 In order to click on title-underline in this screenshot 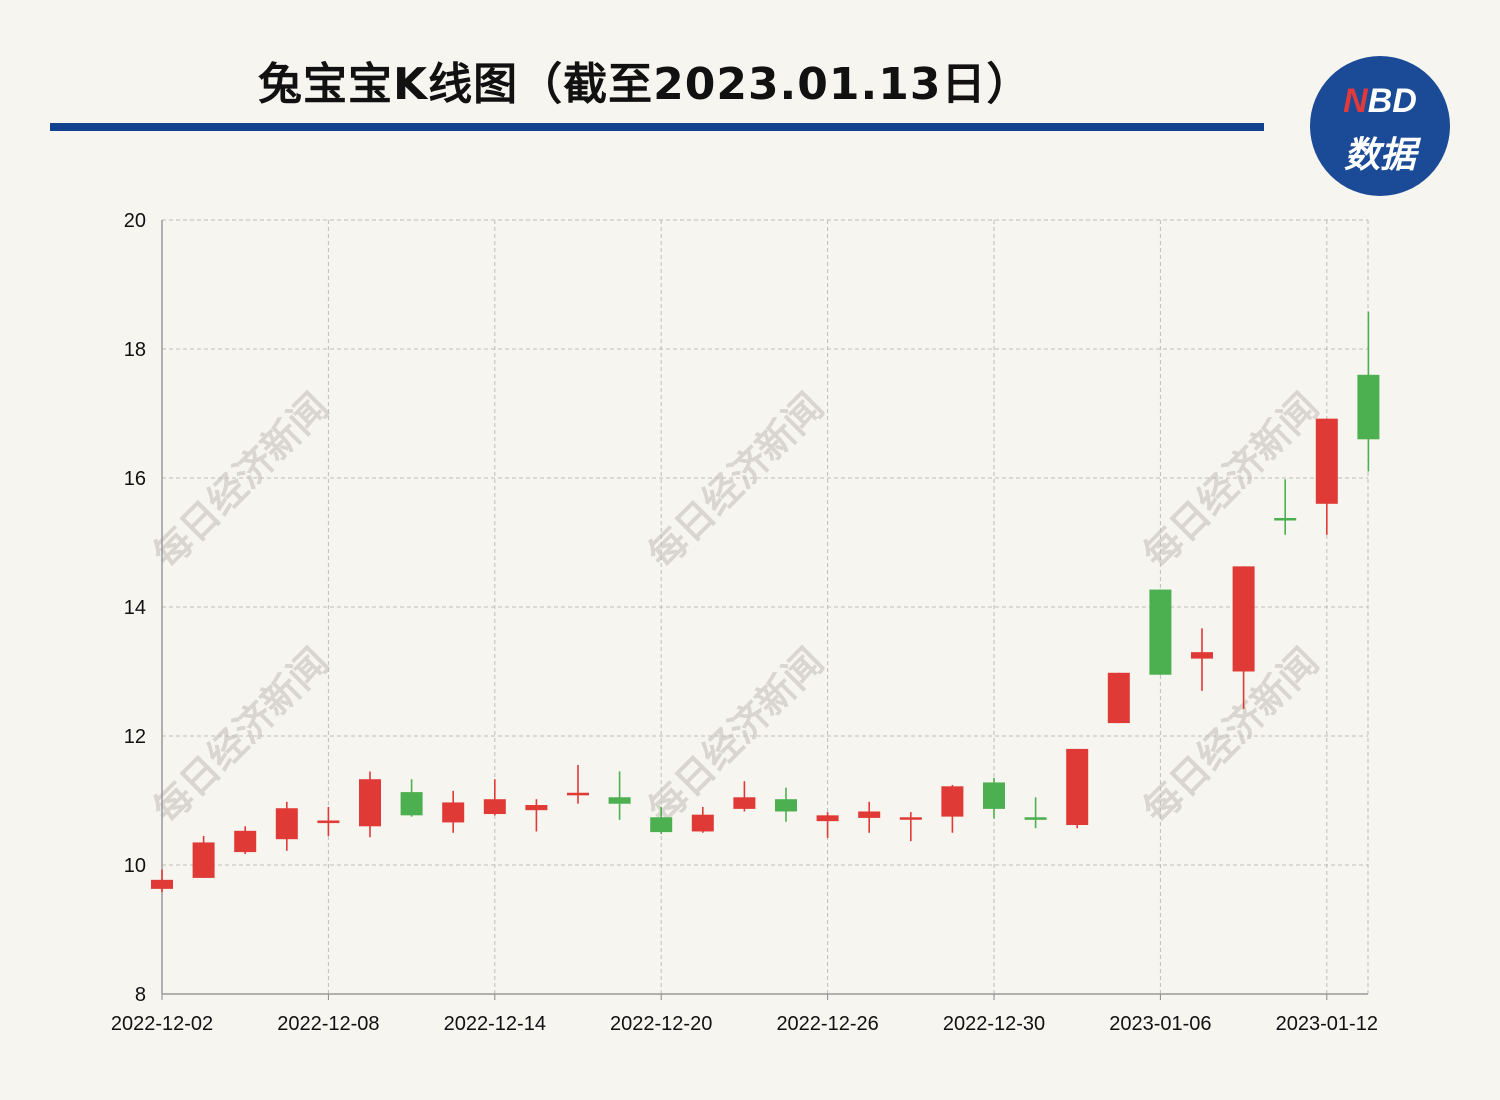, I will do `click(657, 127)`.